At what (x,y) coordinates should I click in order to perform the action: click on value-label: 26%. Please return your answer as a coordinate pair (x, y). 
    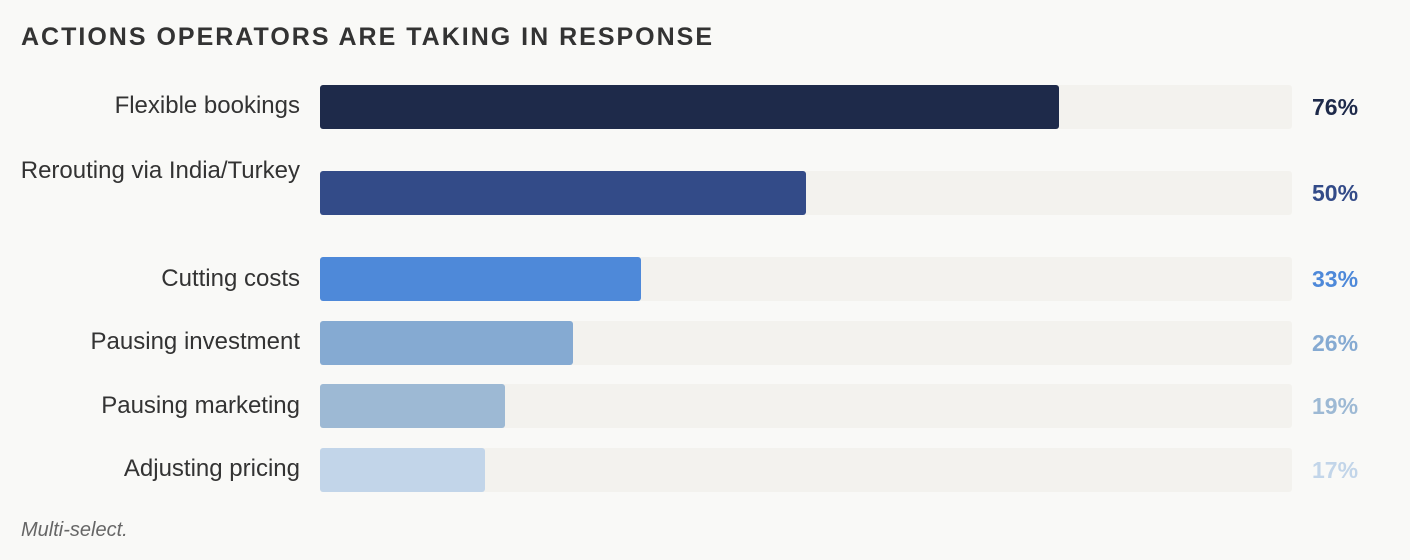
    Looking at the image, I should click on (1335, 343).